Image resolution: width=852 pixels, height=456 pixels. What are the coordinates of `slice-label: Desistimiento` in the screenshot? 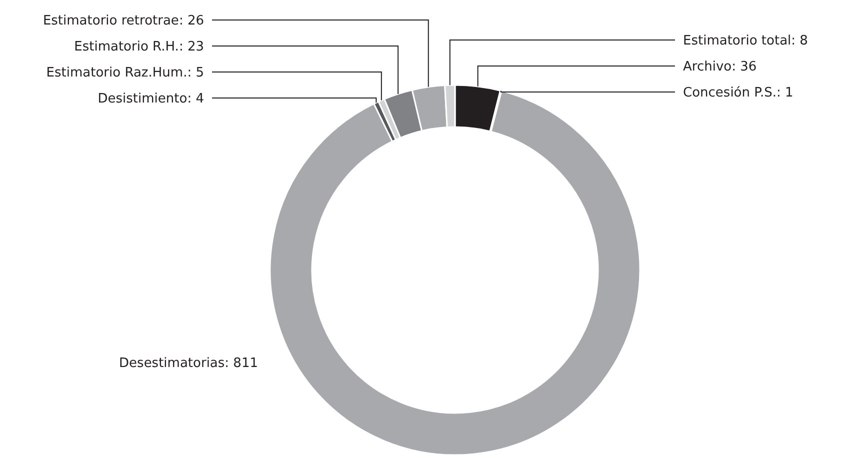 It's located at (143, 99).